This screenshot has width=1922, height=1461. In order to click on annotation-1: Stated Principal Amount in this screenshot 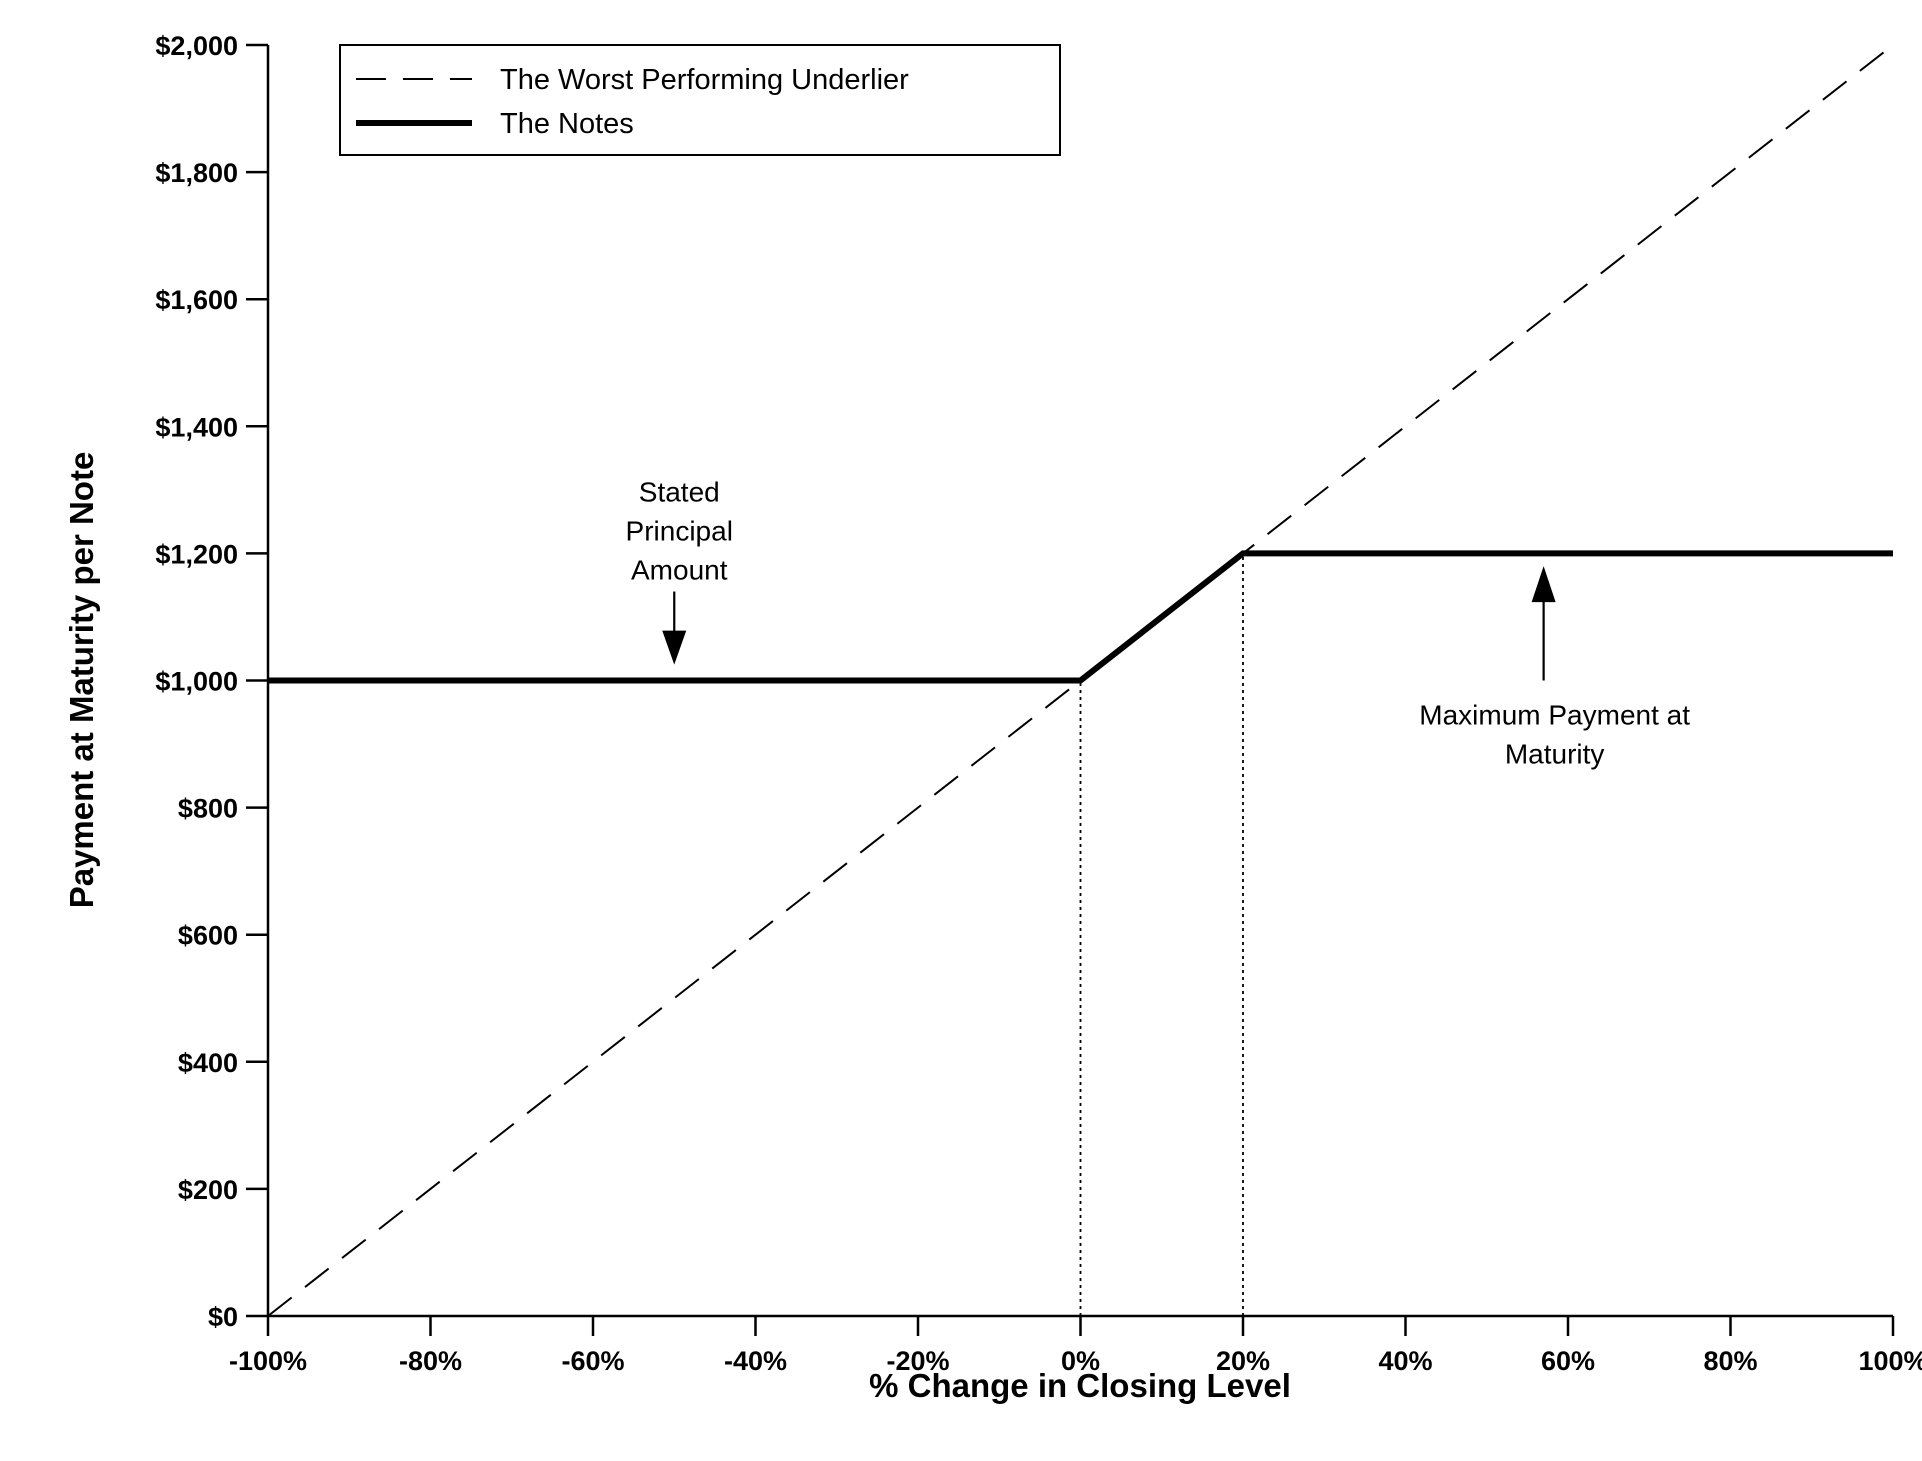, I will do `click(679, 571)`.